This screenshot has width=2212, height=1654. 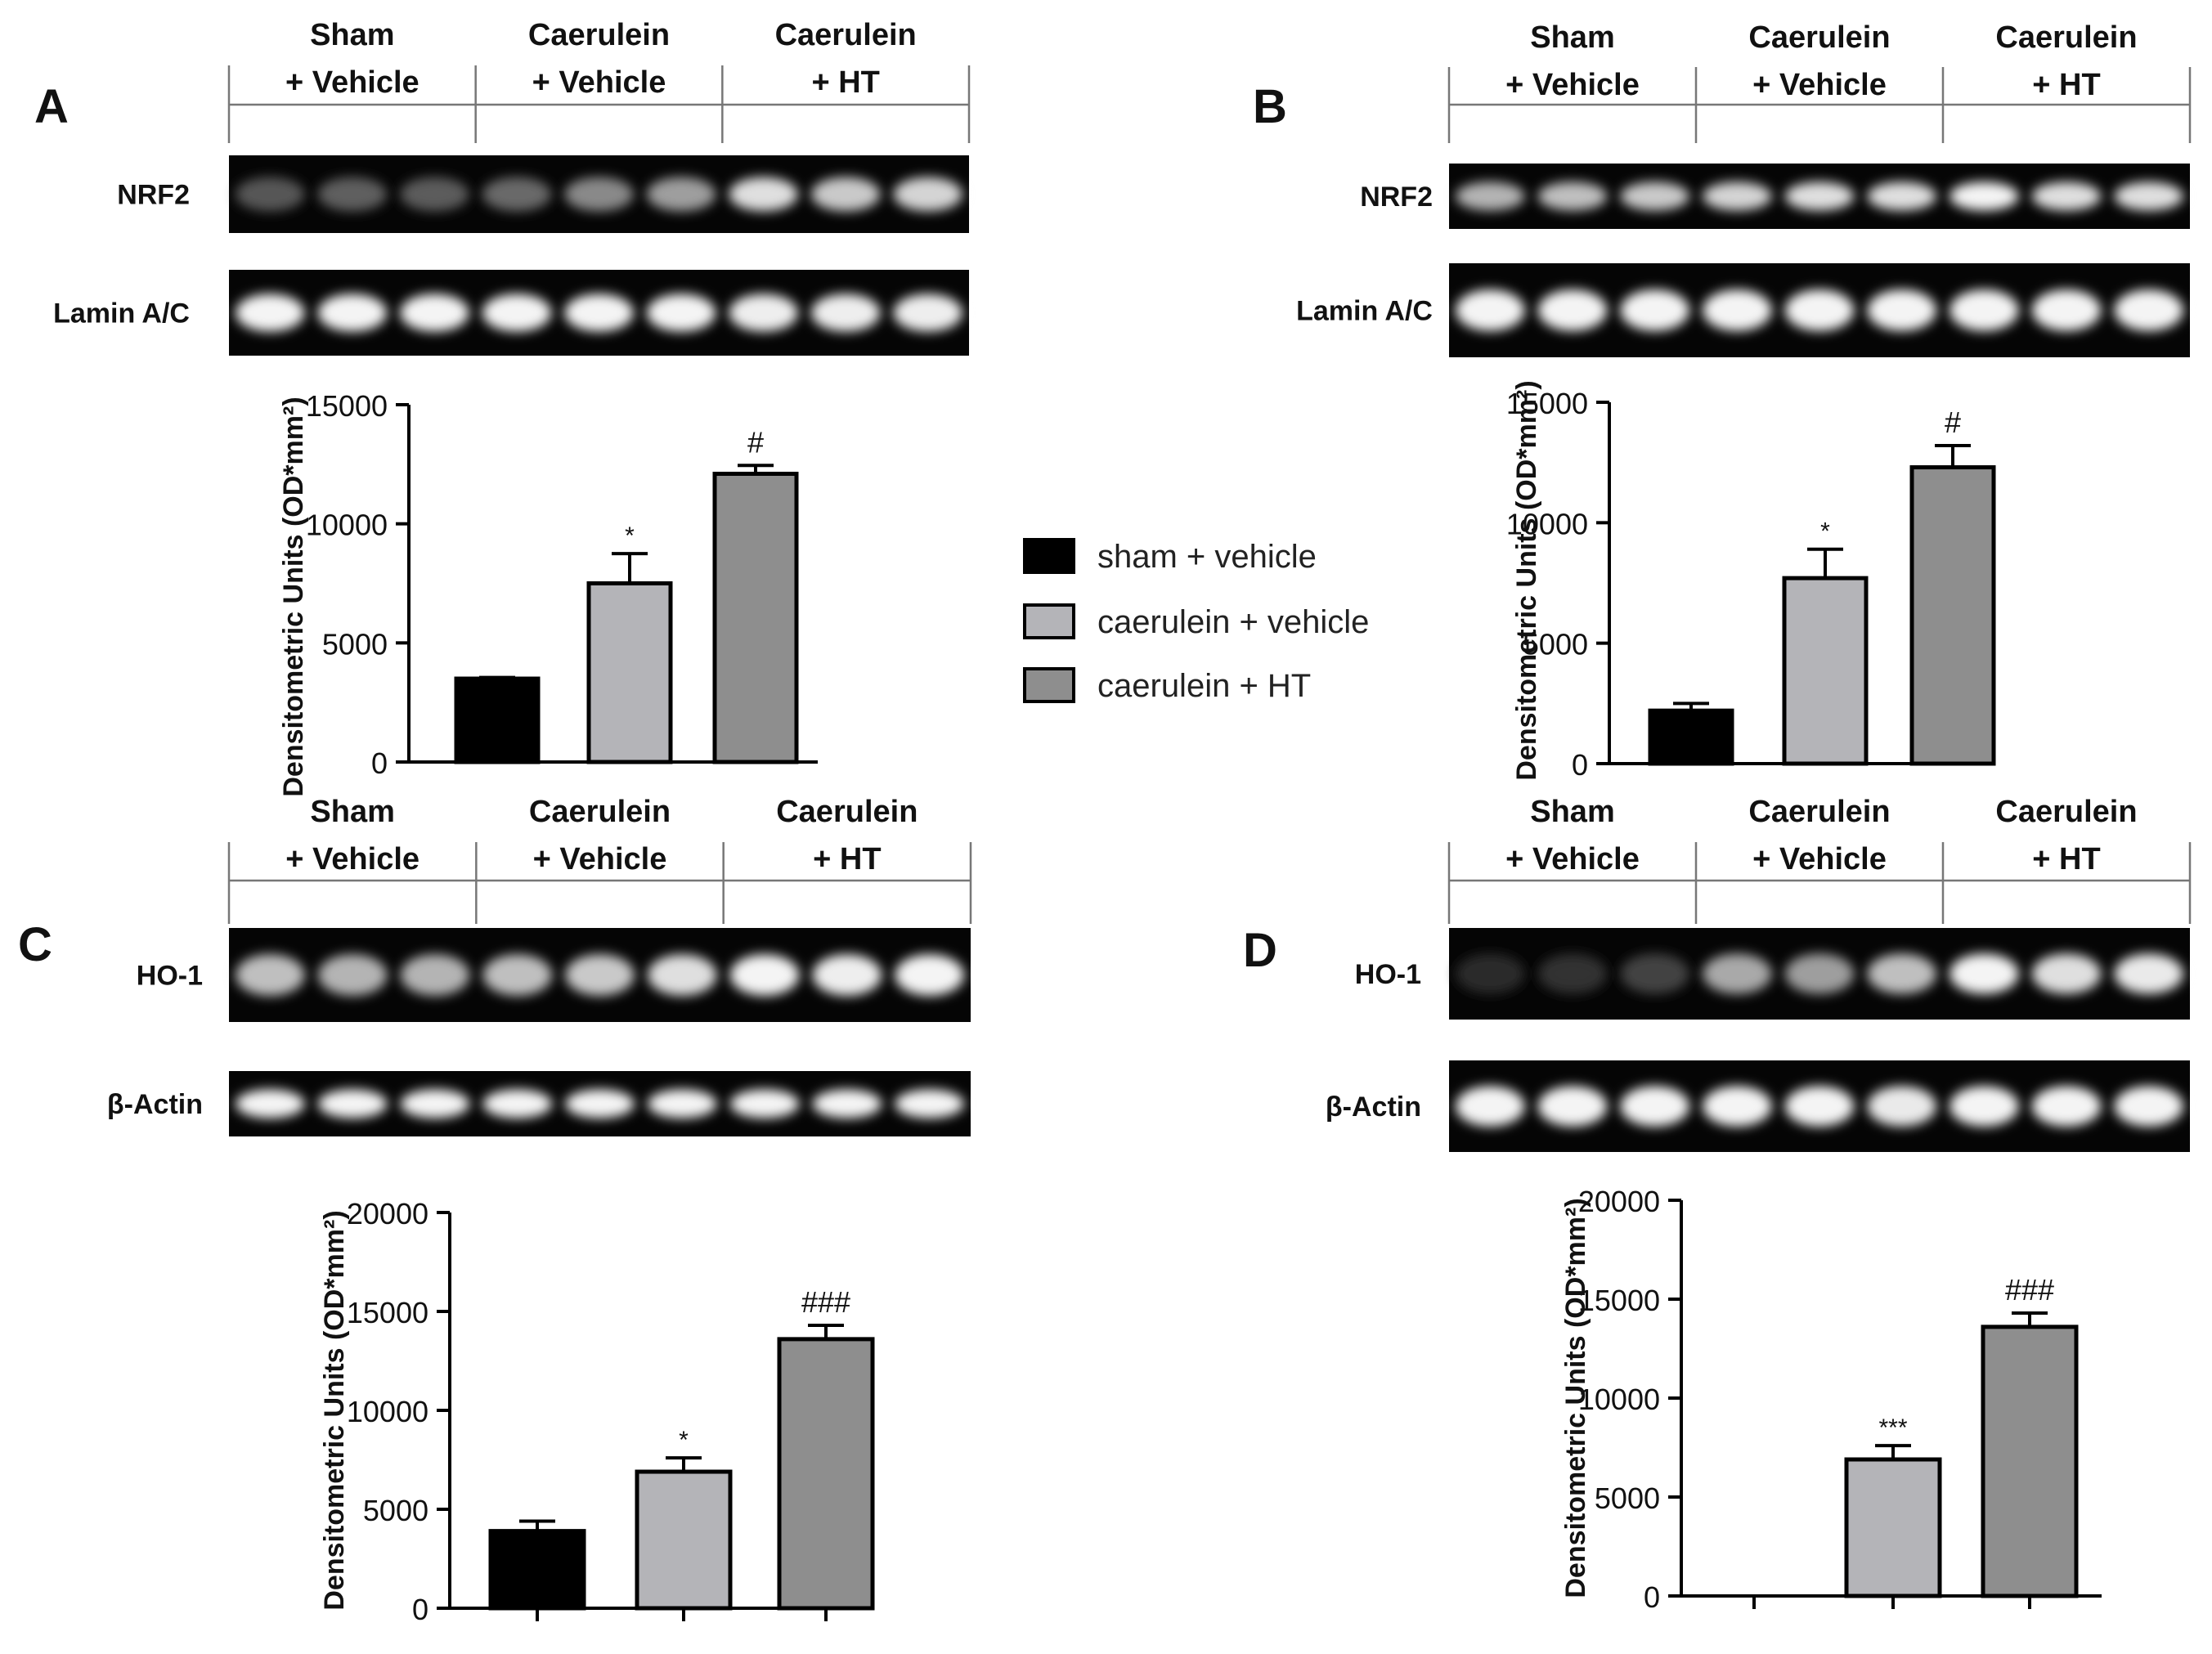 I want to click on legend-swatch-caerulein-ht, so click(x=1049, y=685).